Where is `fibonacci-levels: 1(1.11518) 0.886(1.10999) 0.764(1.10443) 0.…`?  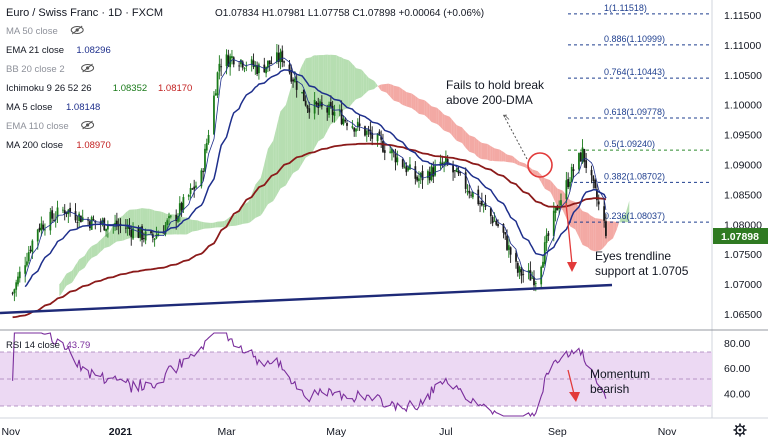 fibonacci-levels: 1(1.11518) 0.886(1.10999) 0.764(1.10443) 0.… is located at coordinates (640, 113).